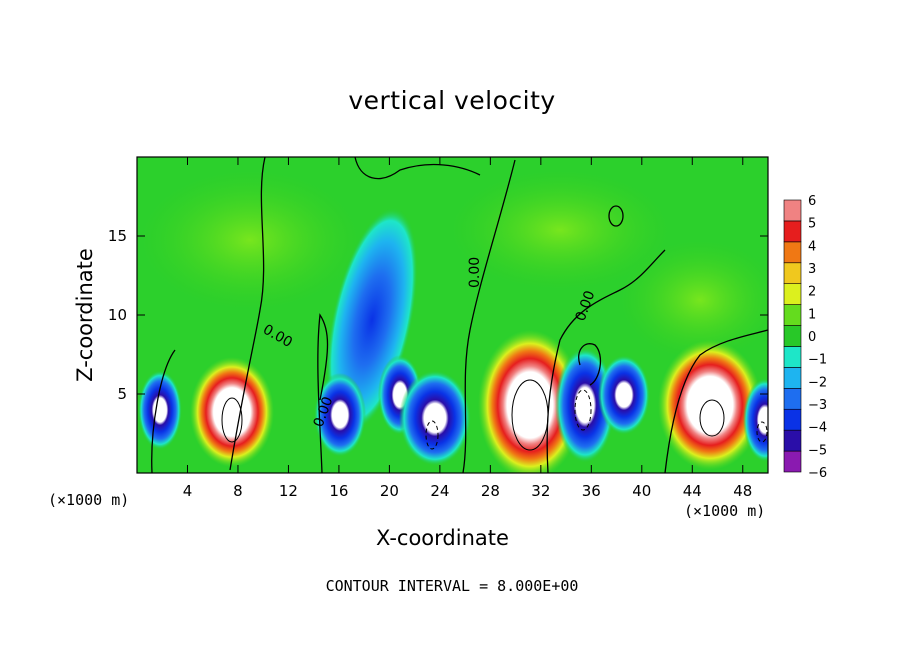 This screenshot has height=658, width=904. What do you see at coordinates (812, 314) in the screenshot?
I see `colorbar-tick-label: 1` at bounding box center [812, 314].